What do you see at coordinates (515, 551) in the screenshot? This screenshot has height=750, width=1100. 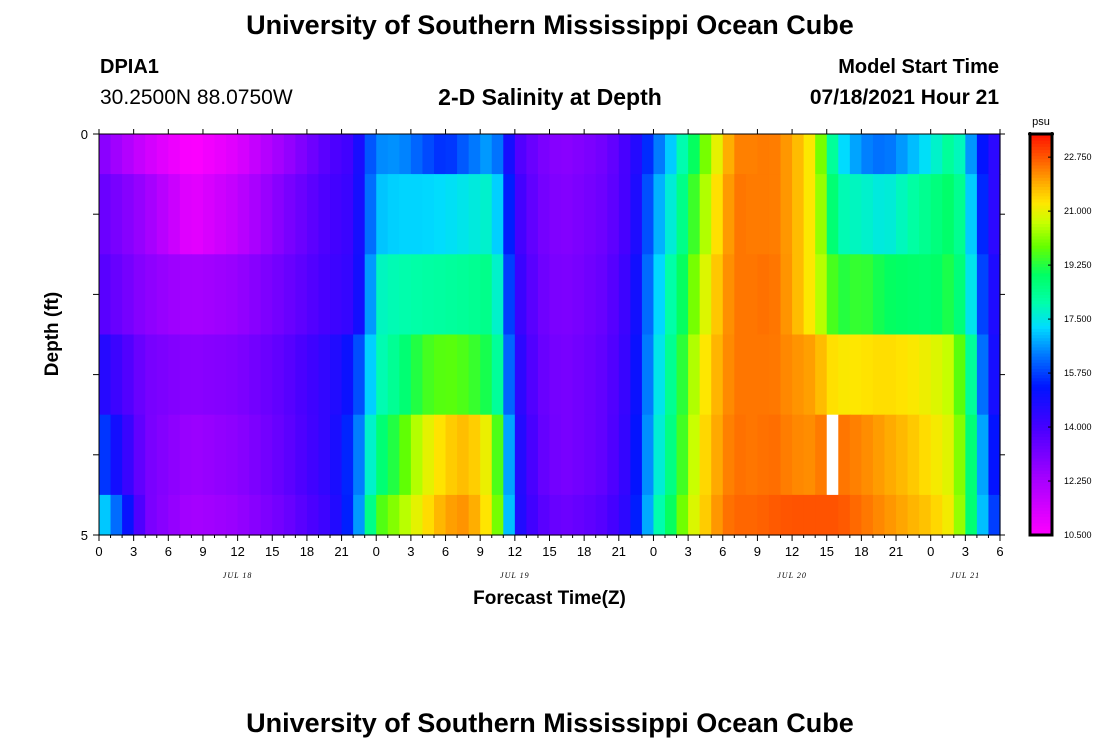 I see `x-tick-label: 12` at bounding box center [515, 551].